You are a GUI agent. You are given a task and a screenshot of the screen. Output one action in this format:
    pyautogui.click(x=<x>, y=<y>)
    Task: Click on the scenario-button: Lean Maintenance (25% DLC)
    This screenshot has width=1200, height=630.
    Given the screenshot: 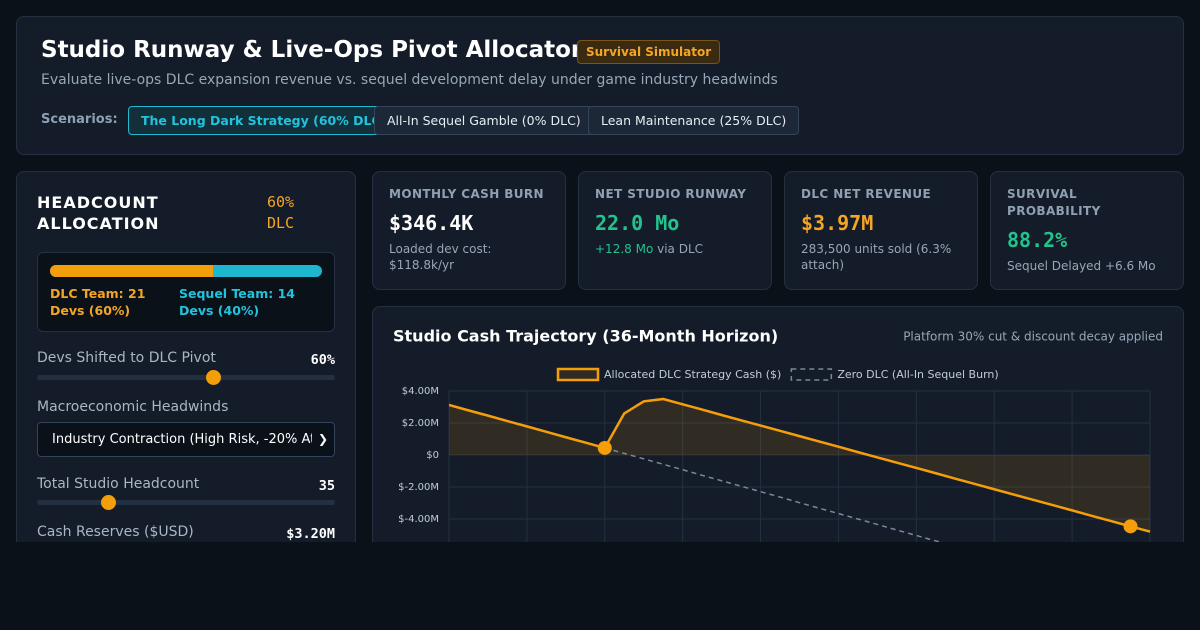 What is the action you would take?
    pyautogui.click(x=694, y=120)
    